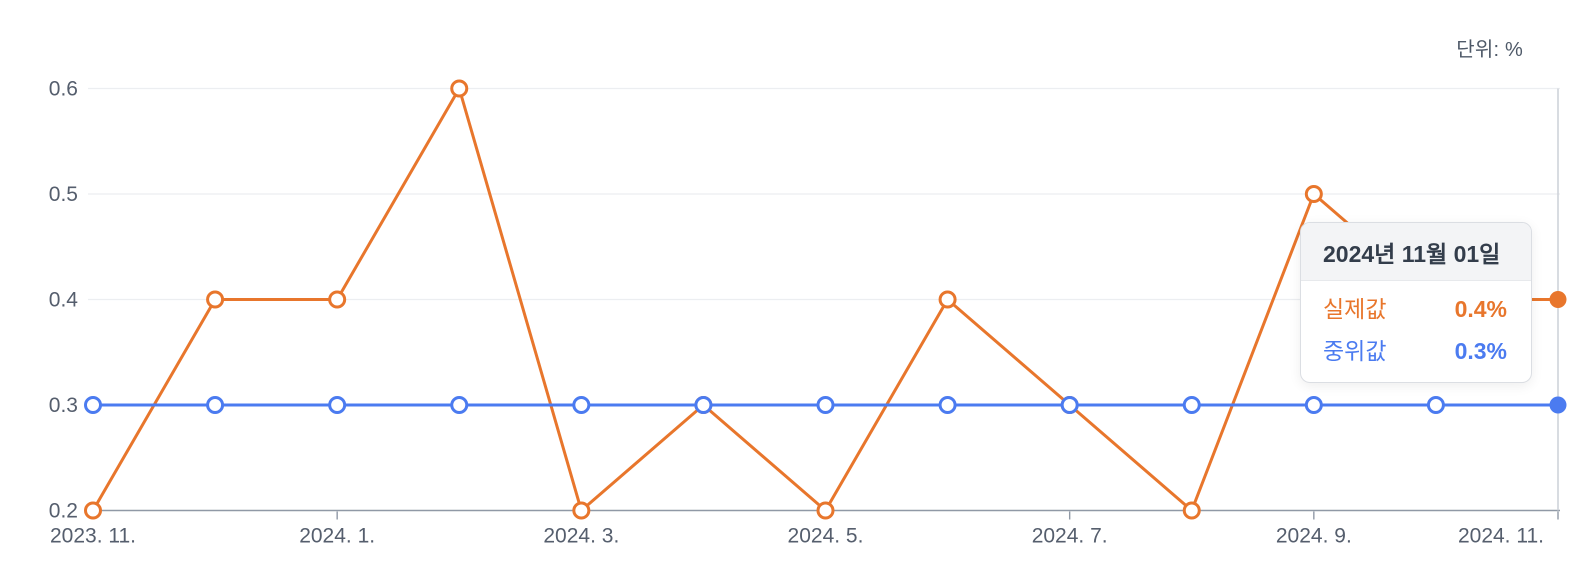 The width and height of the screenshot is (1596, 584). Describe the element at coordinates (93, 536) in the screenshot. I see `x-axis-tick-label: 2023. 11.` at that location.